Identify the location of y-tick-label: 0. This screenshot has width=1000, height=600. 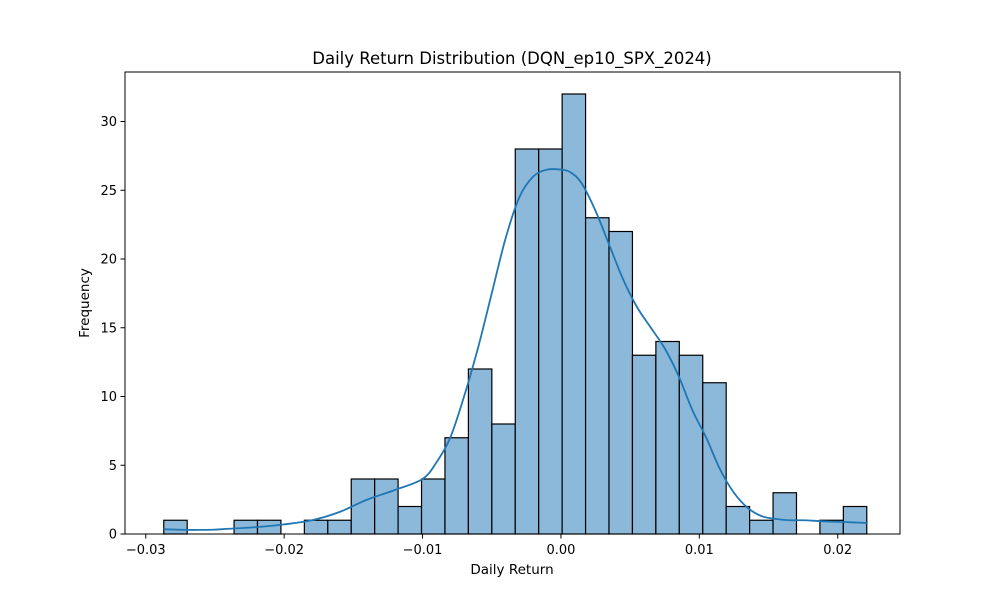
(113, 535).